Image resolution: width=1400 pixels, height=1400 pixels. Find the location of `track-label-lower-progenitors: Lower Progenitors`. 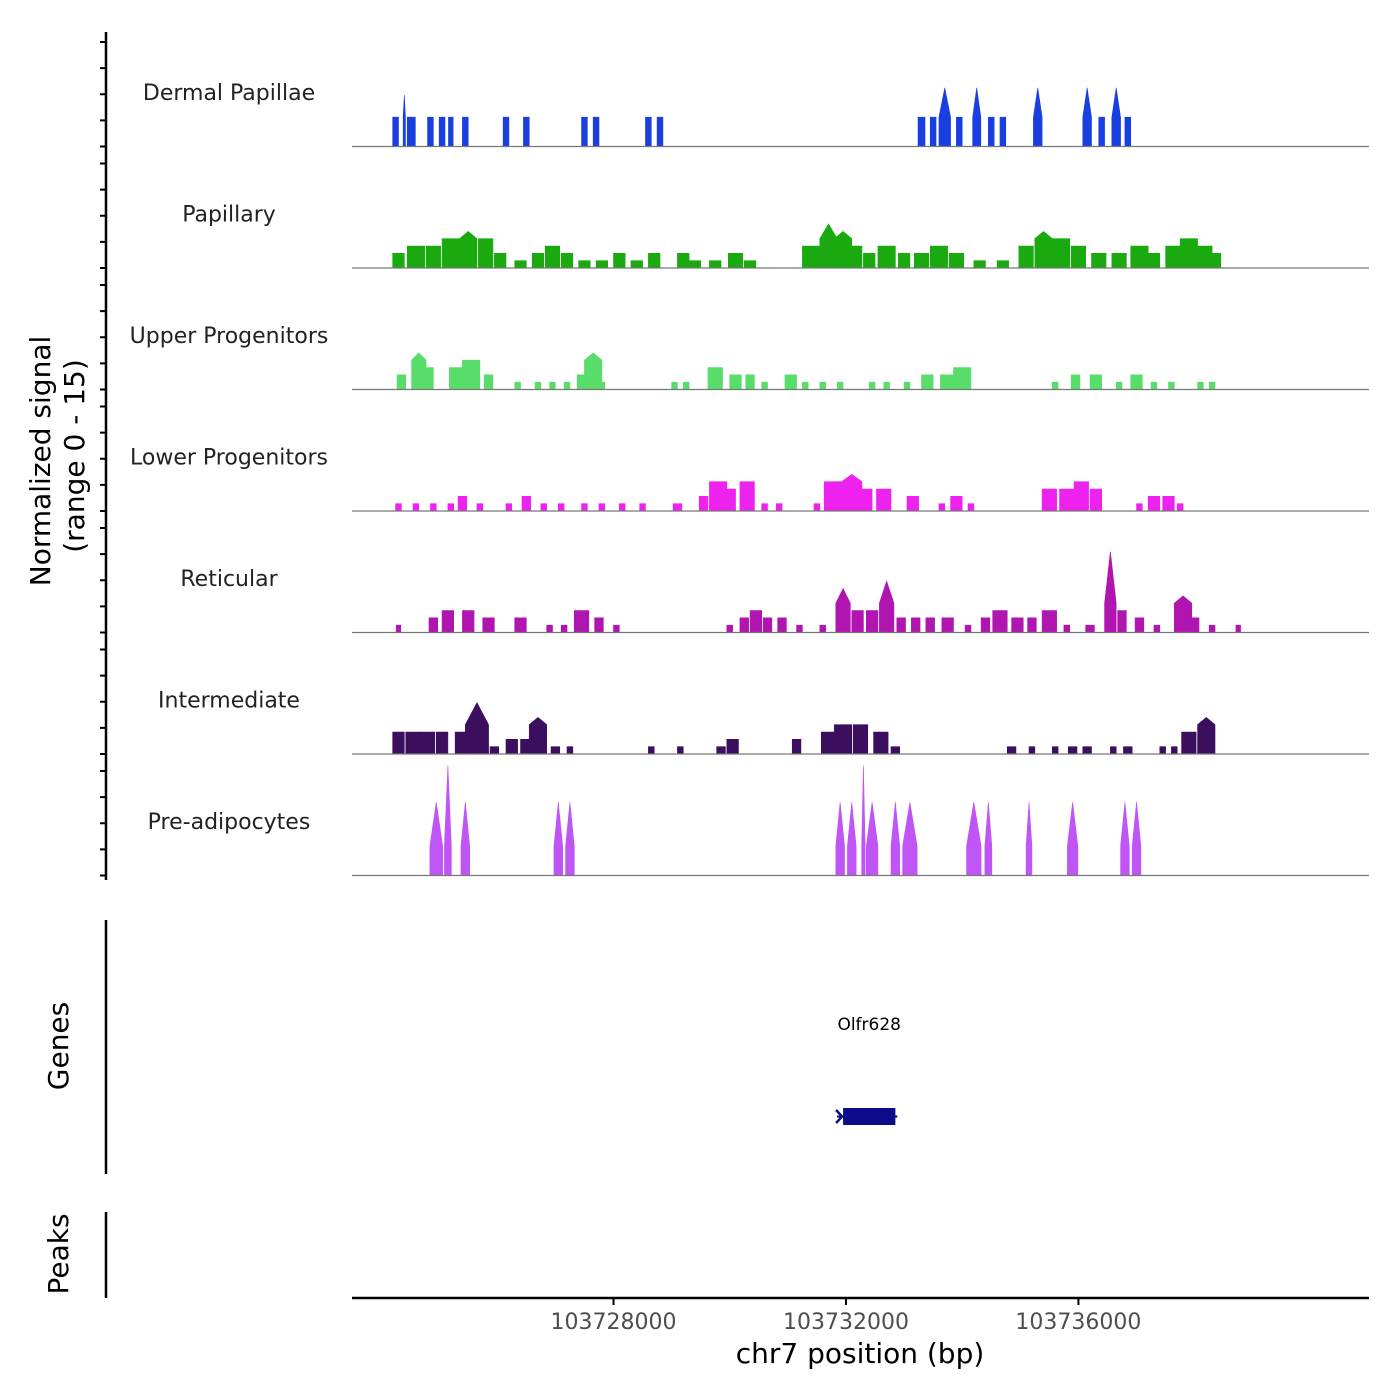

track-label-lower-progenitors: Lower Progenitors is located at coordinates (229, 458).